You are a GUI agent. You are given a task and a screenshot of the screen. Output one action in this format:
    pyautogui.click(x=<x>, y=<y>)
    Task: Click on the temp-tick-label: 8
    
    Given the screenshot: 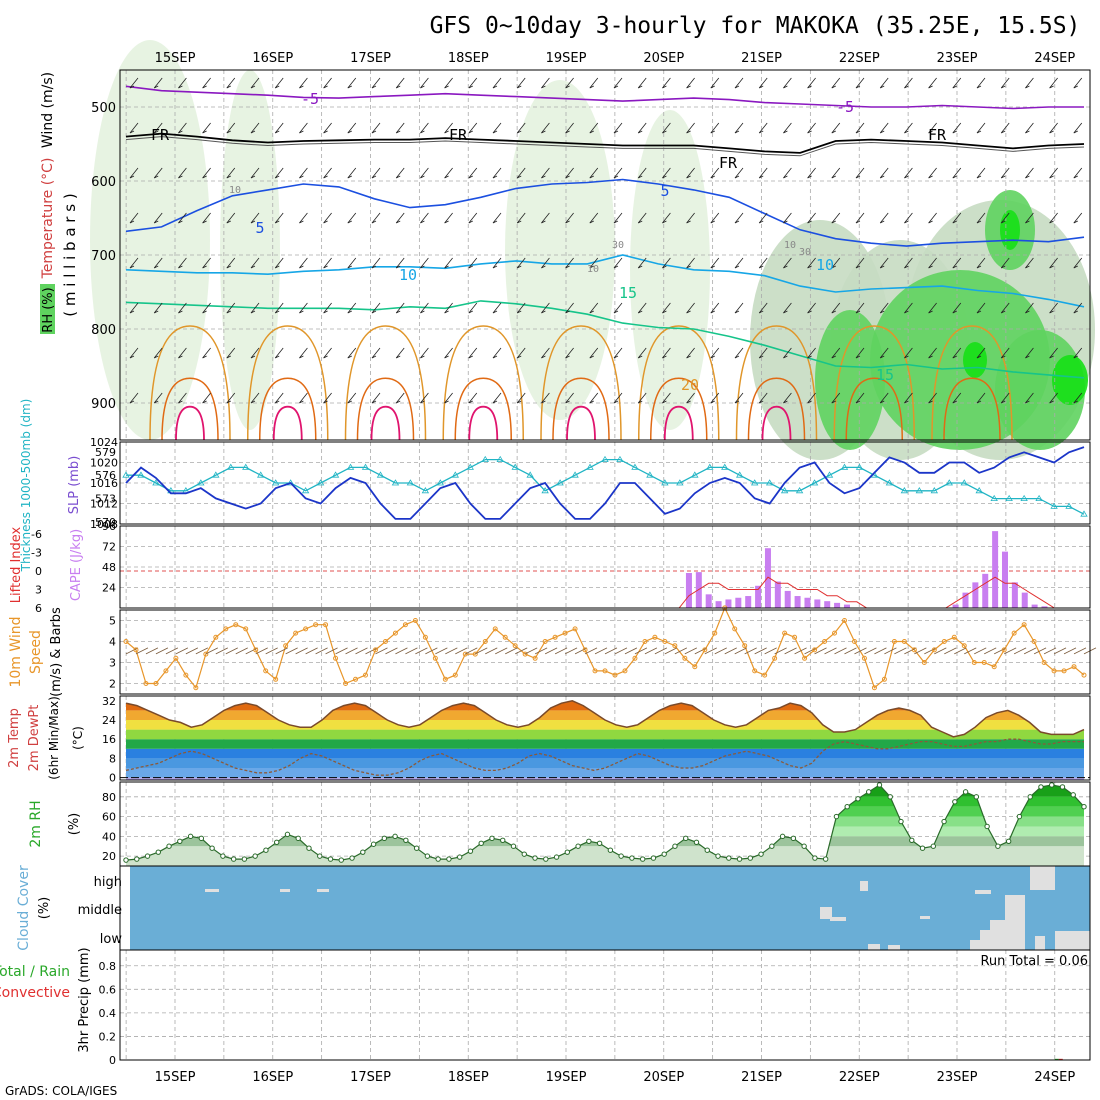 What is the action you would take?
    pyautogui.click(x=112, y=758)
    